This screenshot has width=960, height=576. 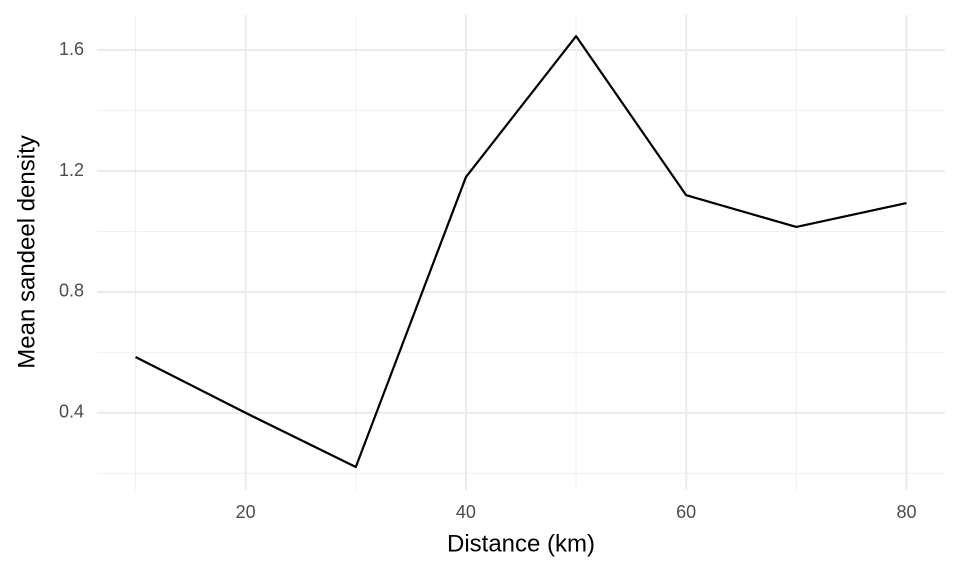 What do you see at coordinates (71, 49) in the screenshot?
I see `y-tick-label: 1.6` at bounding box center [71, 49].